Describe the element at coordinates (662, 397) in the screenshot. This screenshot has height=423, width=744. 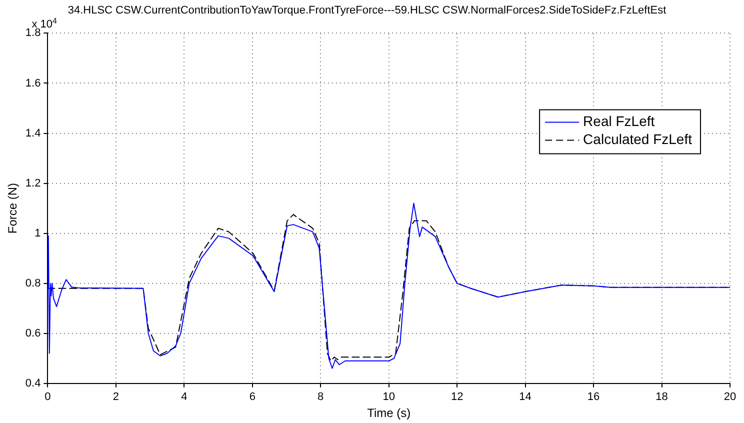
I see `x-tick-label: 18` at that location.